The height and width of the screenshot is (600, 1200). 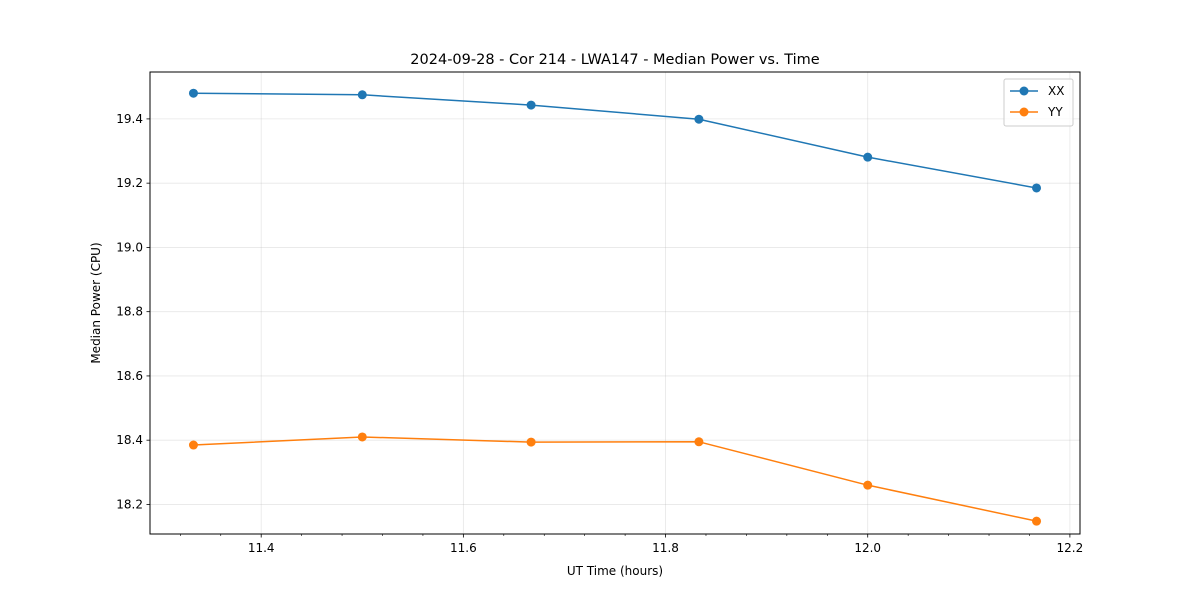 What do you see at coordinates (129, 504) in the screenshot?
I see `y-tick-label: 18.2` at bounding box center [129, 504].